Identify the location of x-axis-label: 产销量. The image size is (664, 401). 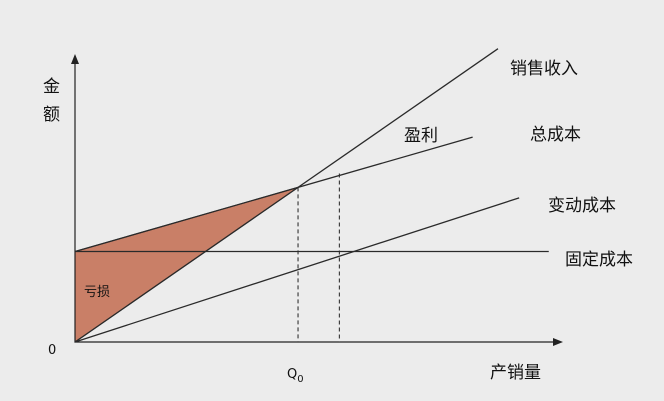
(515, 373).